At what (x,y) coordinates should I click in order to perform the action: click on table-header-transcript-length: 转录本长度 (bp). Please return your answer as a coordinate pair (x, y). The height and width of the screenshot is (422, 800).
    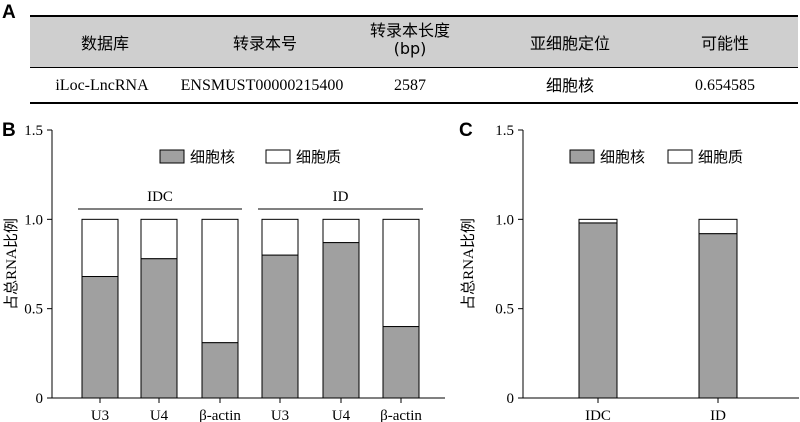
    Looking at the image, I should click on (409, 39).